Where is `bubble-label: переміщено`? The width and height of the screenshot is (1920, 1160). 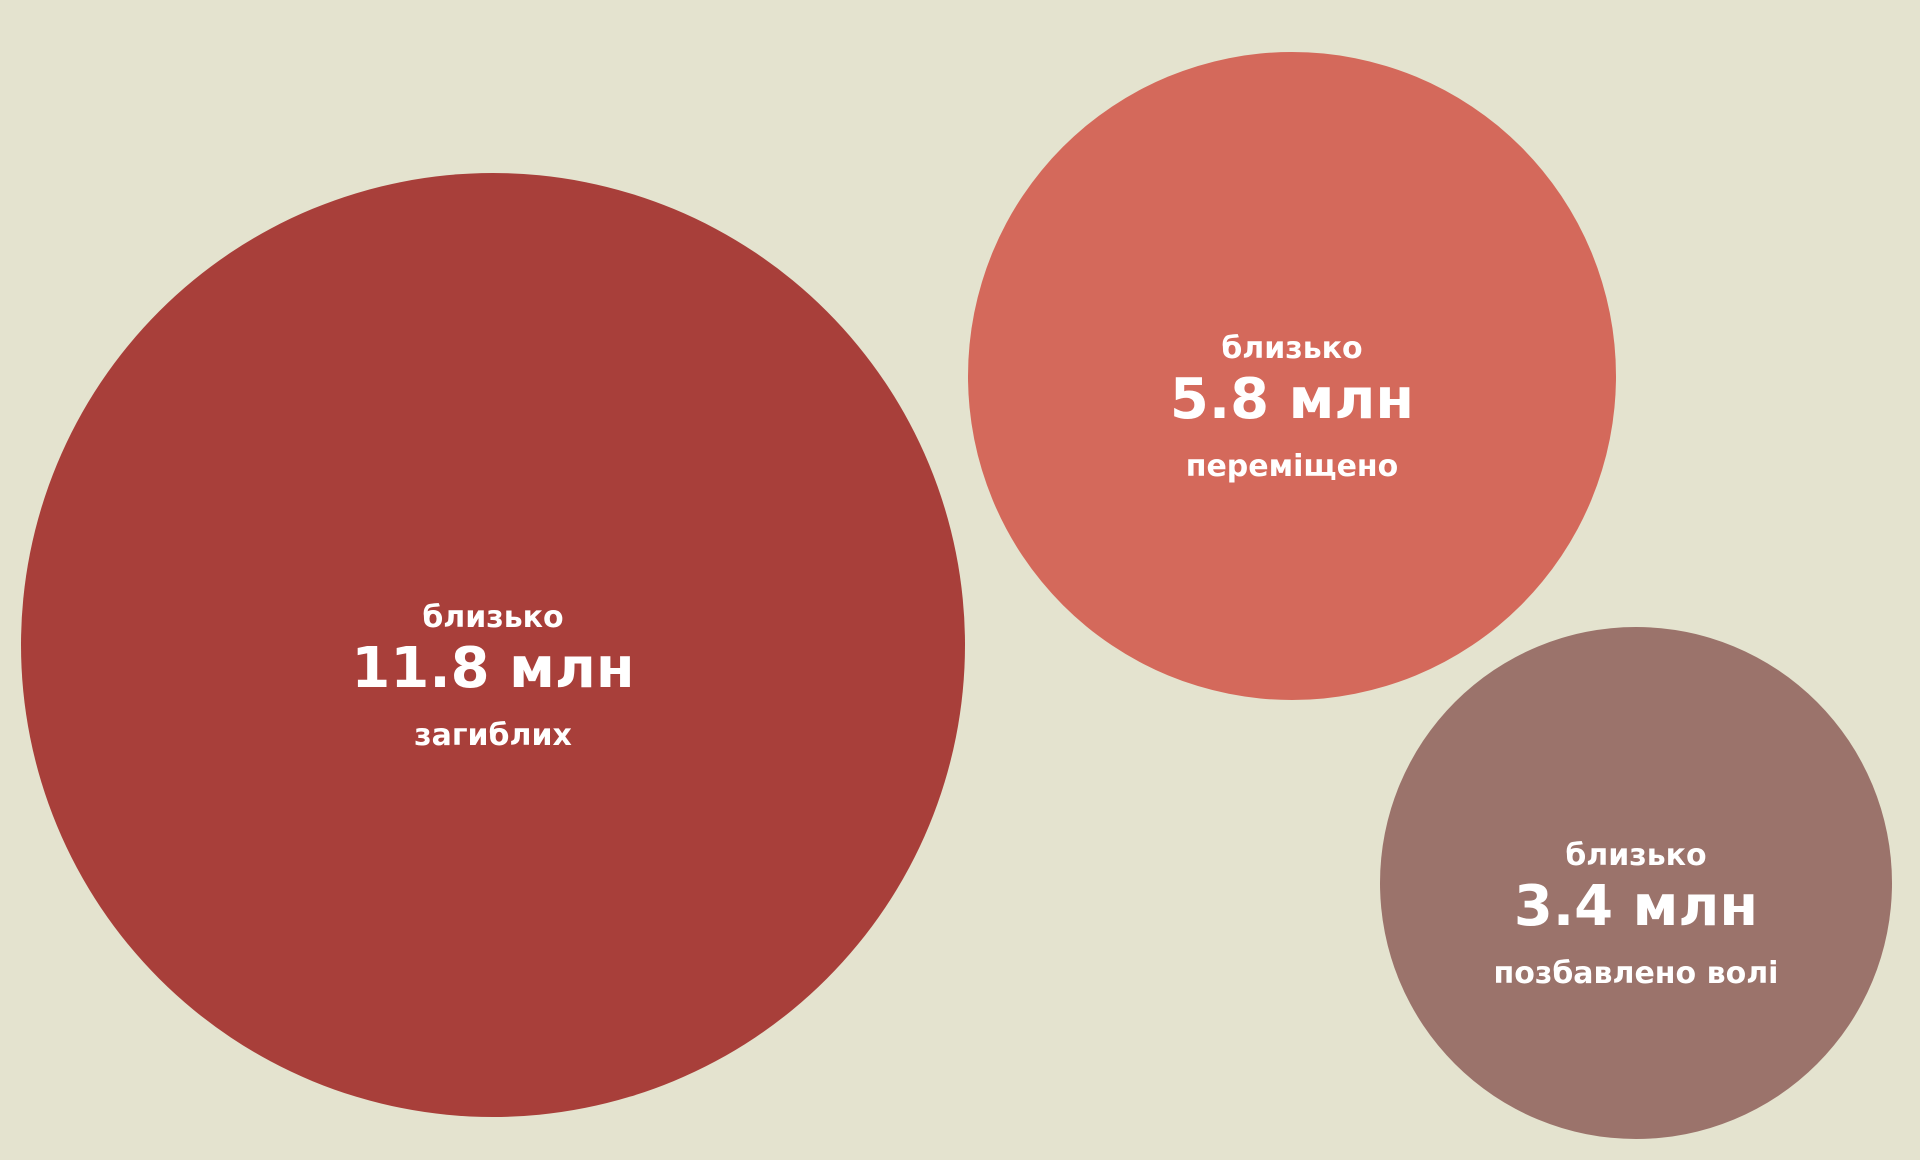
bubble-label: переміщено is located at coordinates (1292, 466).